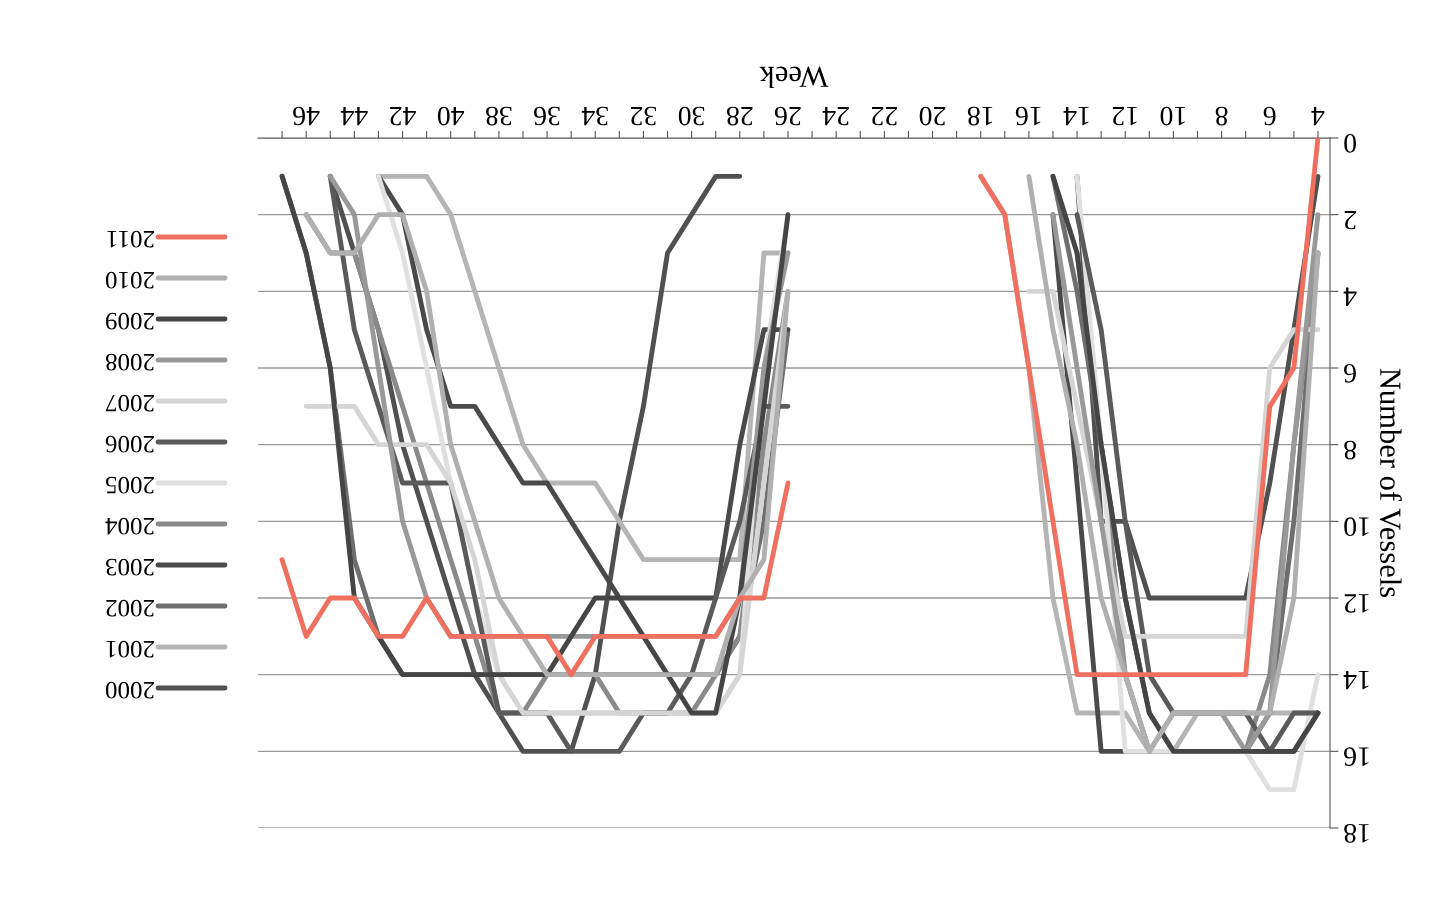 The width and height of the screenshot is (1456, 915). I want to click on y-tick-label: 18, so click(1356, 833).